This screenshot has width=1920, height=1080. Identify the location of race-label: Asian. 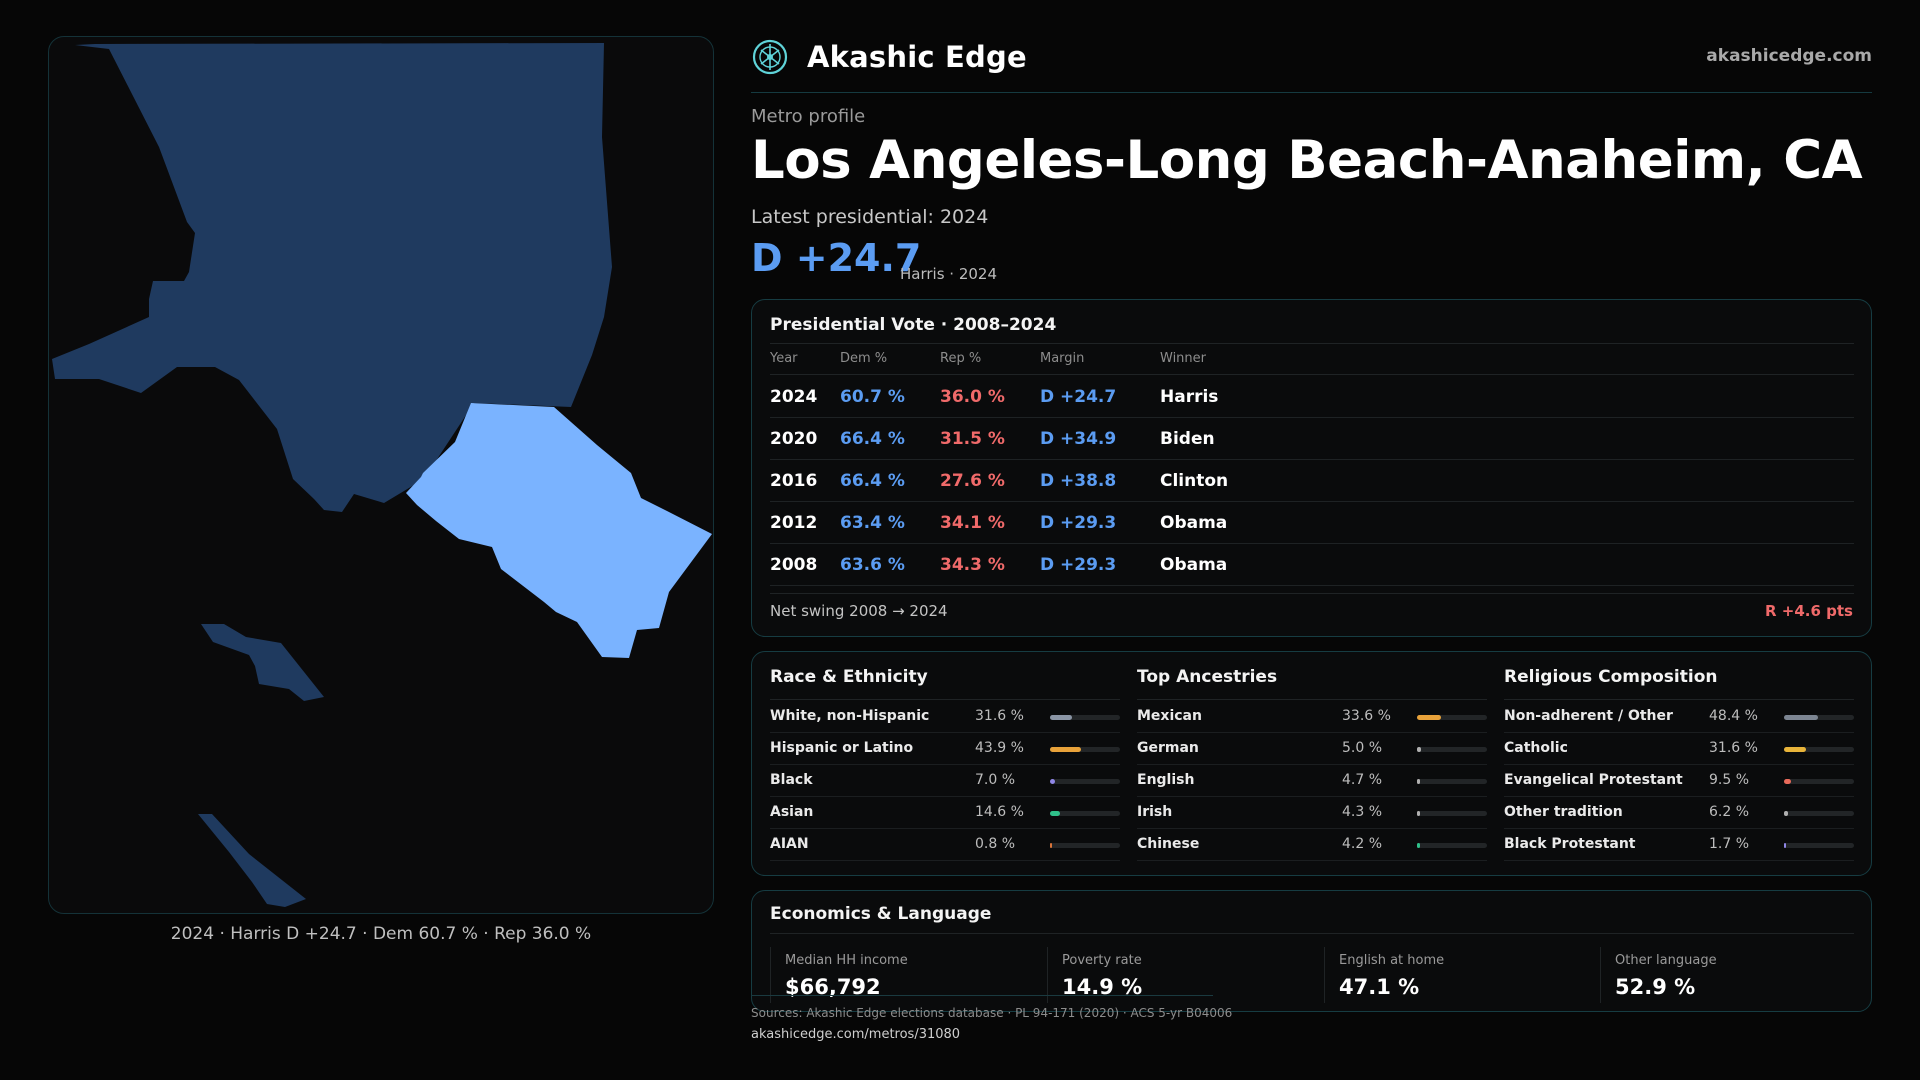
(792, 812).